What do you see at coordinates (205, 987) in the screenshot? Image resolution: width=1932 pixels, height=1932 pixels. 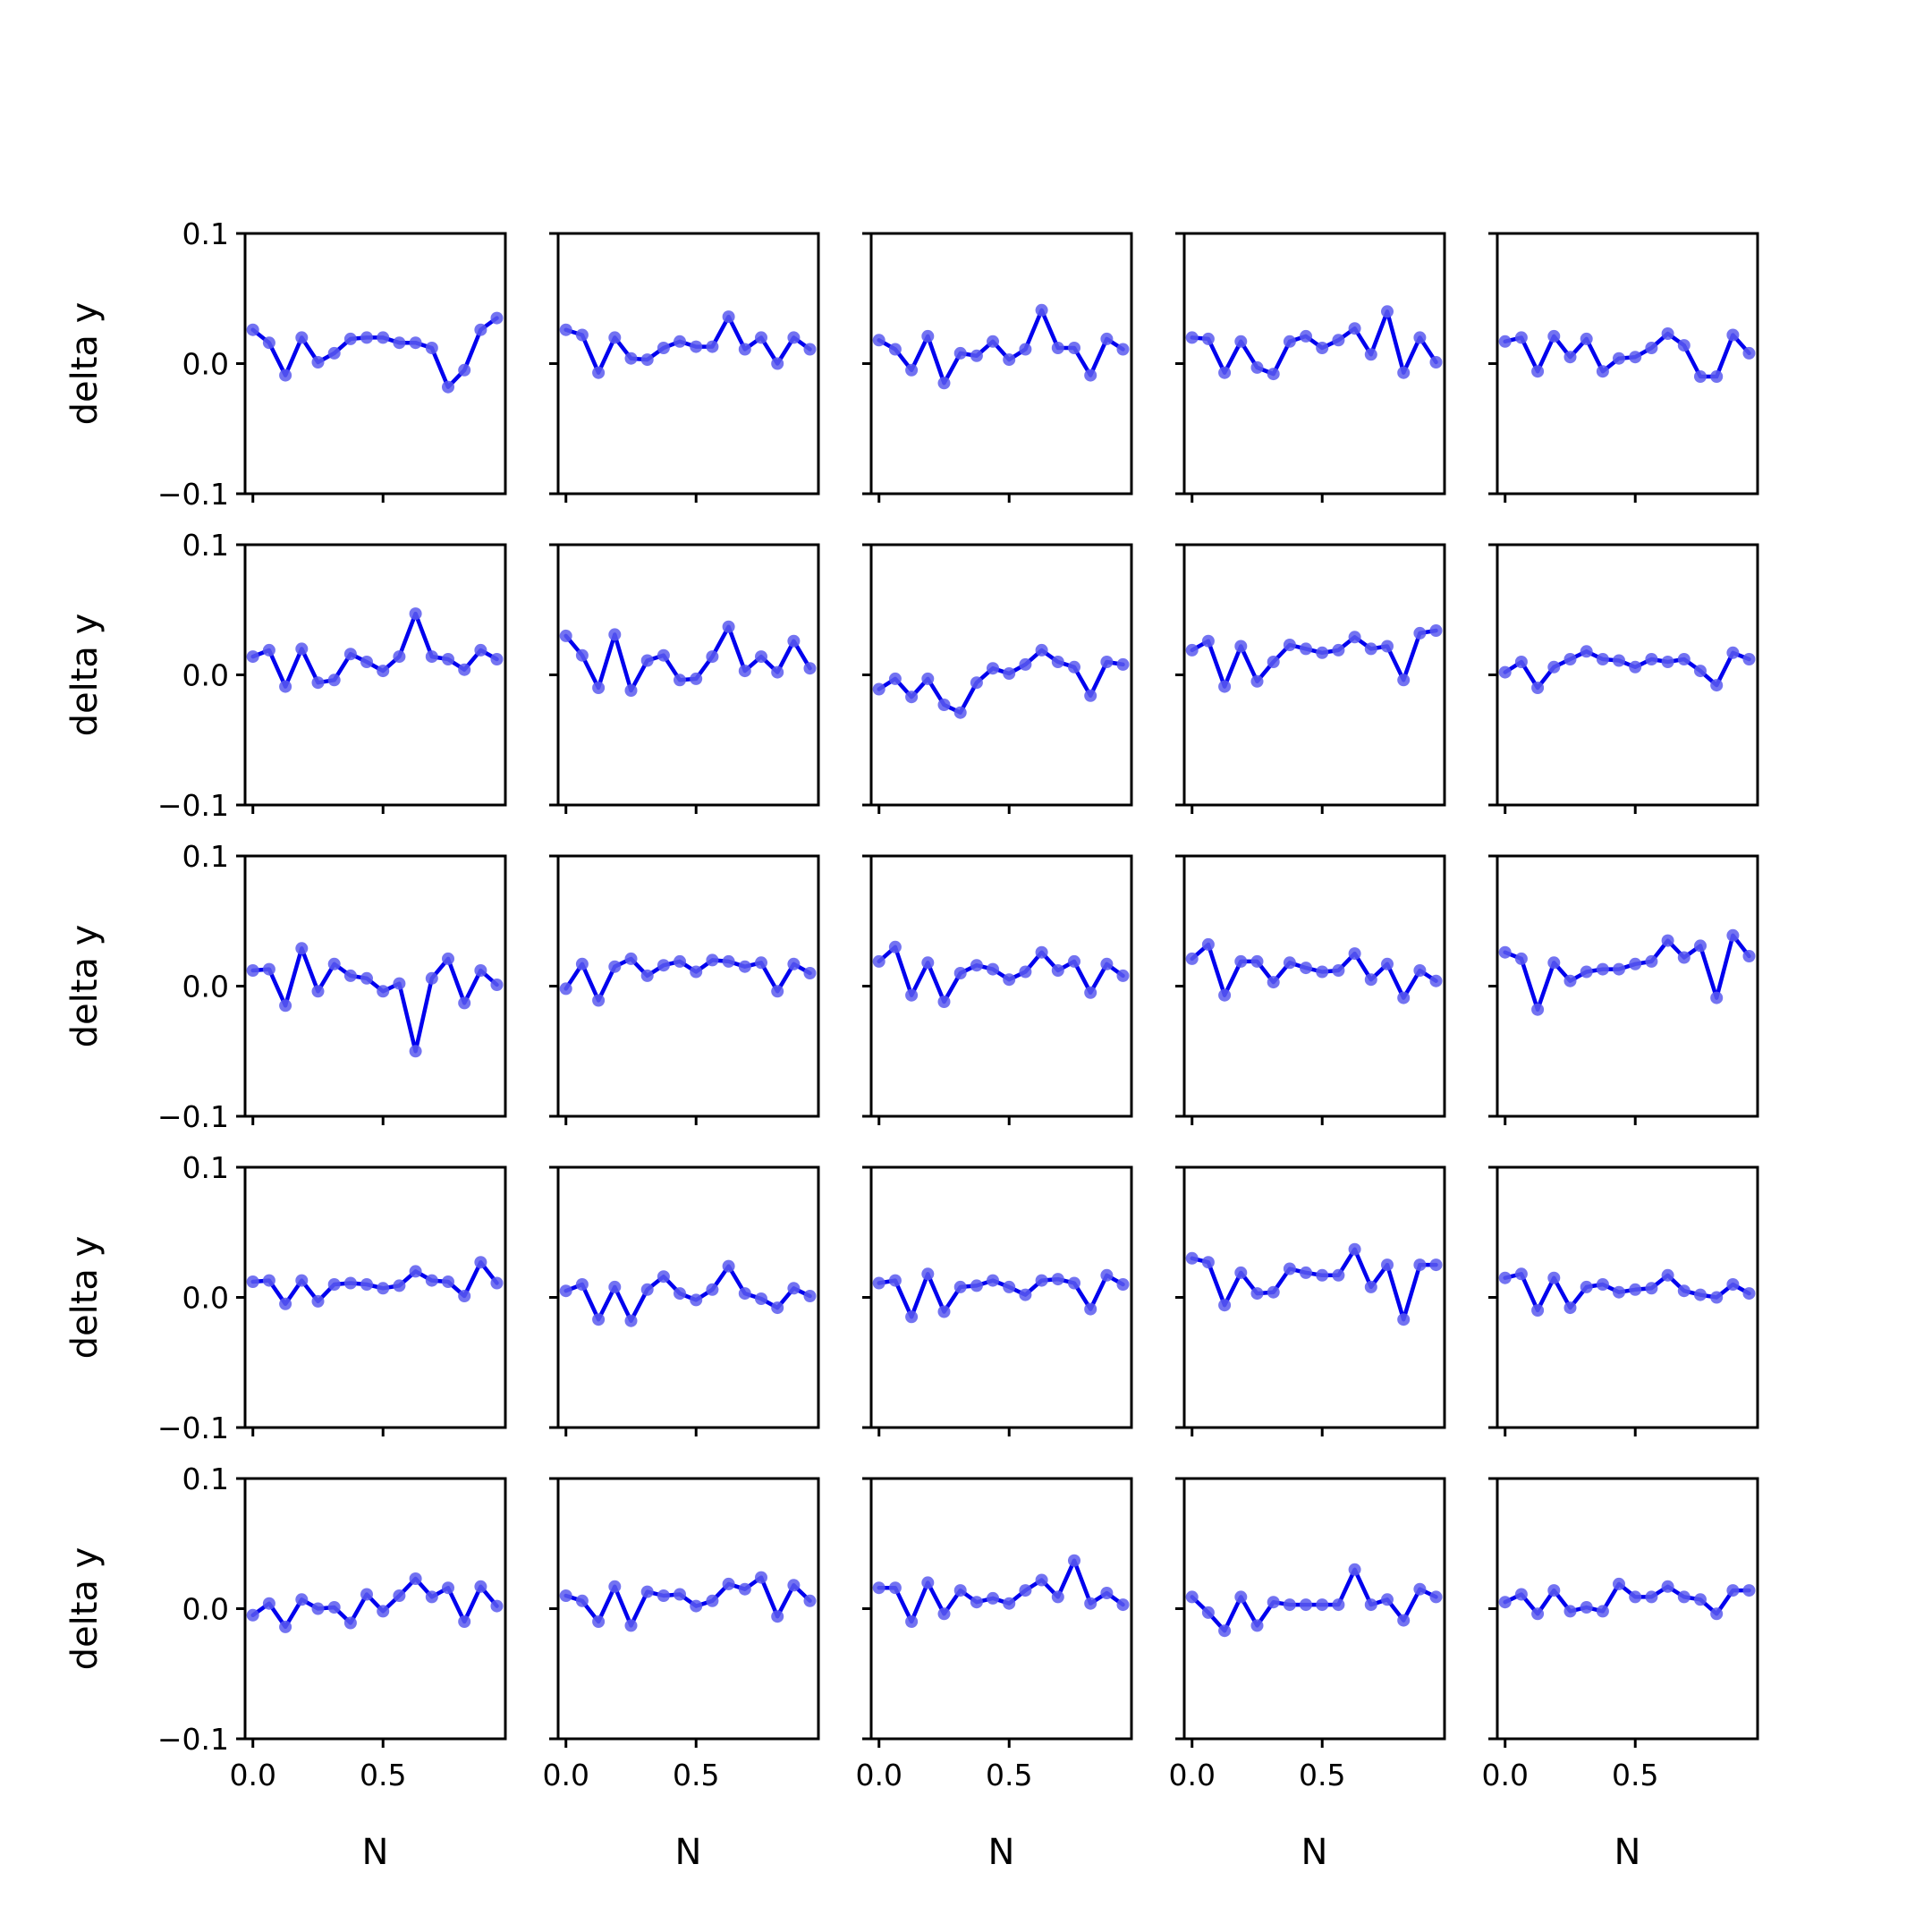 I see `y-tick-label: 0.0` at bounding box center [205, 987].